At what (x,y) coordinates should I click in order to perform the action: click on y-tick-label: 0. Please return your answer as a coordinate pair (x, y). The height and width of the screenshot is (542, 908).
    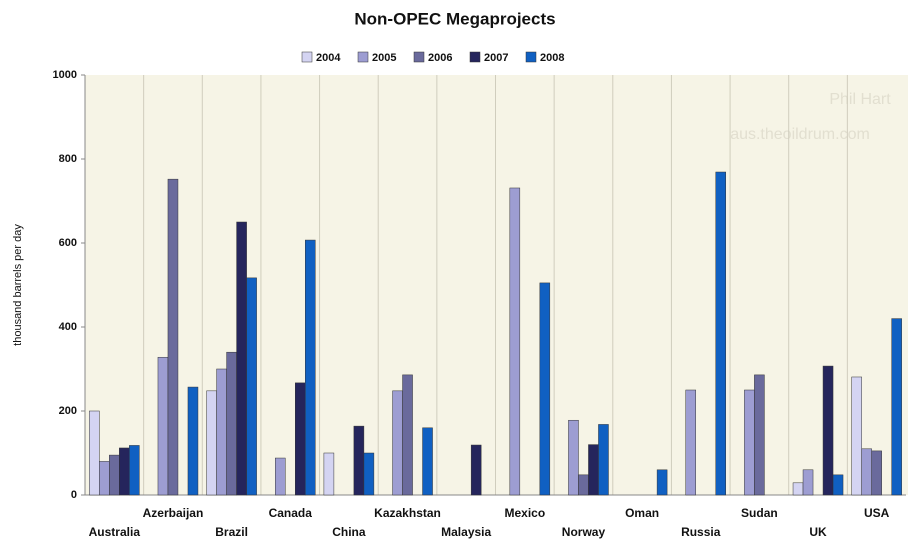
    Looking at the image, I should click on (74, 495).